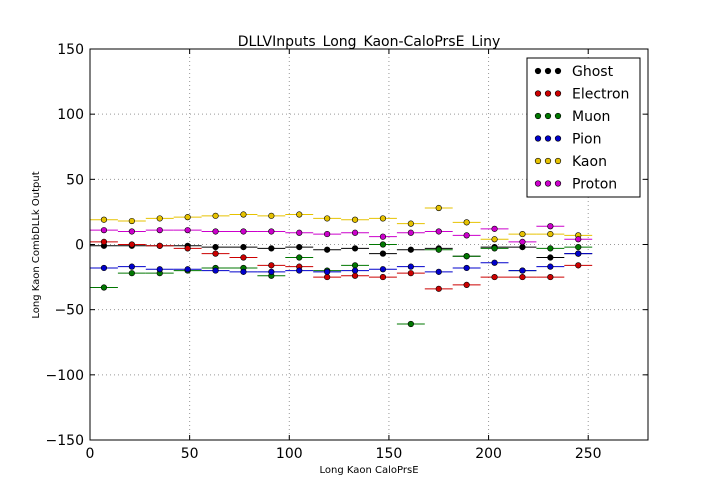  I want to click on legend-label: Proton, so click(594, 185).